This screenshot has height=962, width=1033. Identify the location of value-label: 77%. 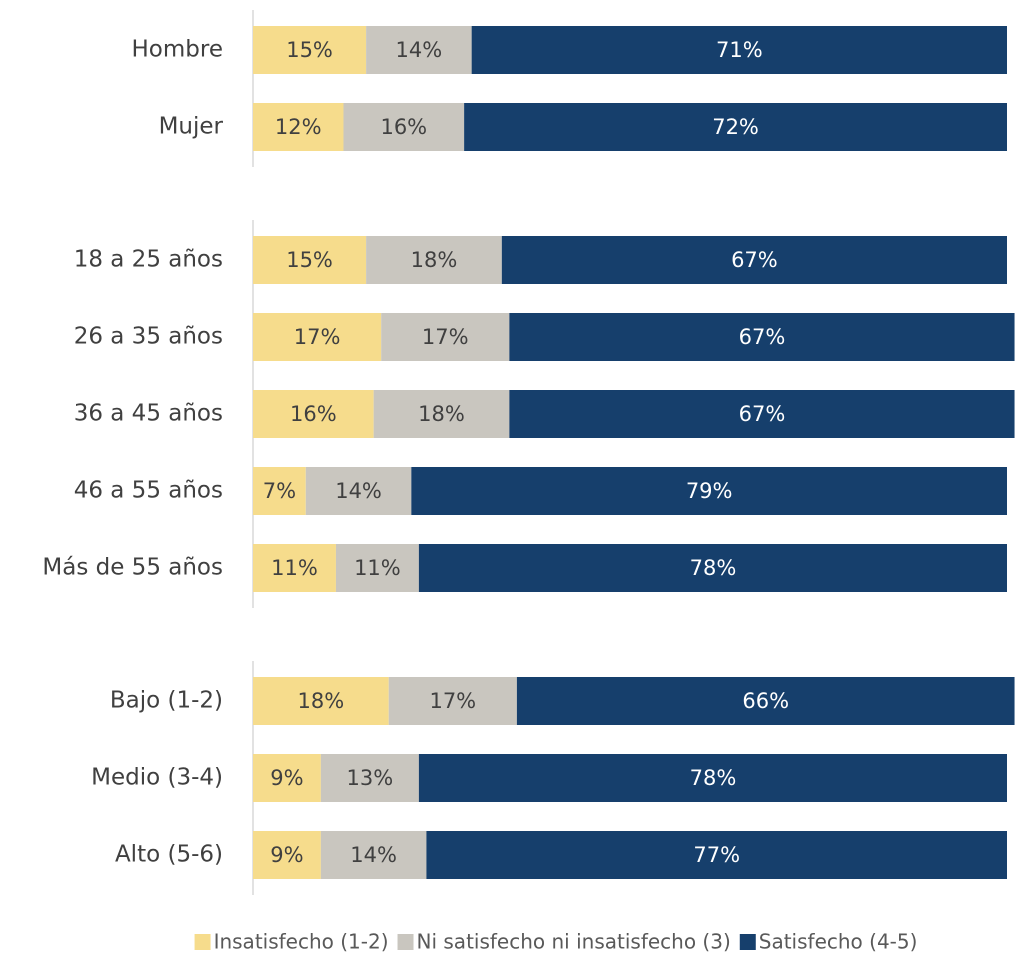
(716, 855).